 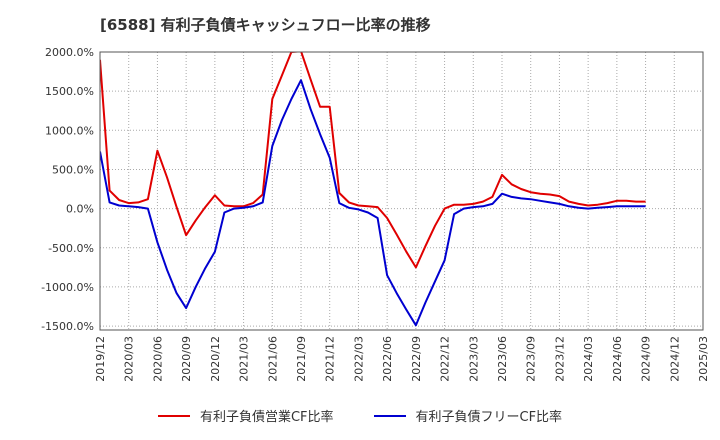 What do you see at coordinates (71, 248) in the screenshot?
I see `y-tick-label: -500.0%` at bounding box center [71, 248].